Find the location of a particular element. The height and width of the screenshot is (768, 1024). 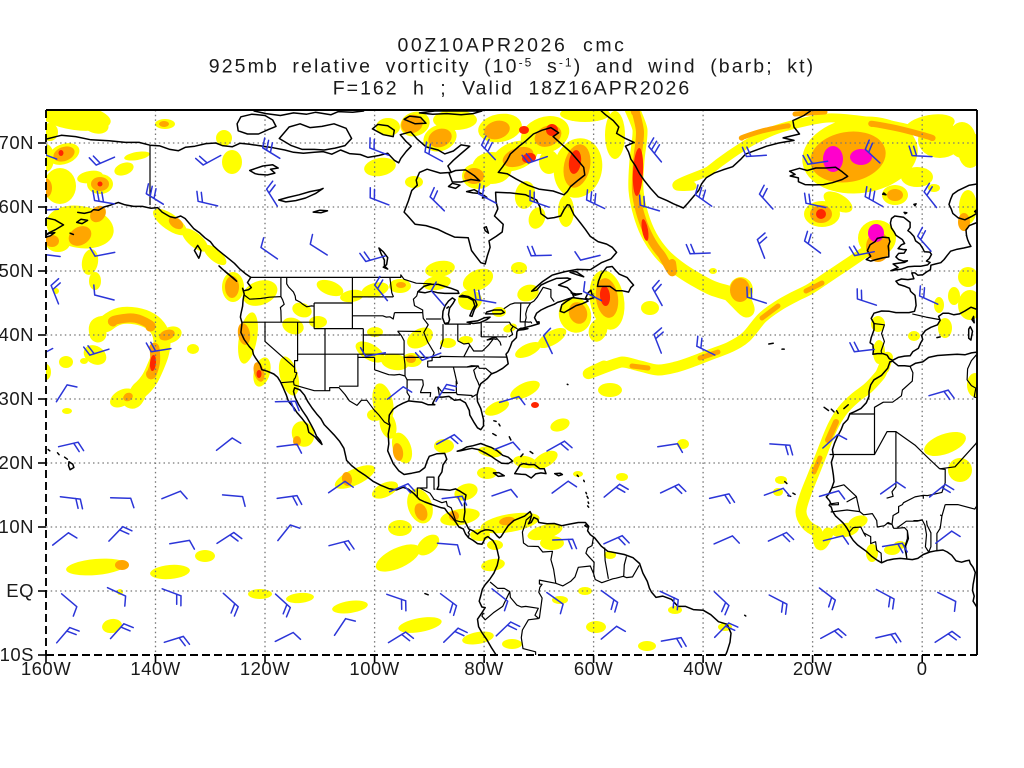

svg-text: 10S is located at coordinates (17, 654).